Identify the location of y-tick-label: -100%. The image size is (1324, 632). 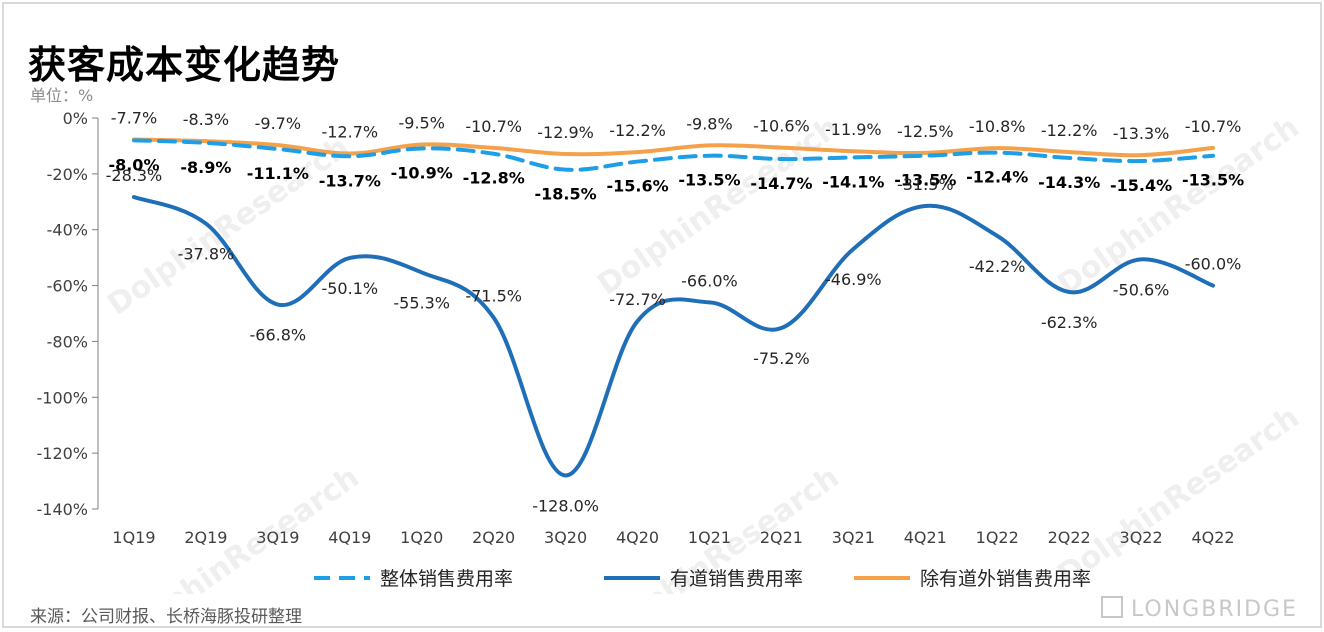
(62, 397).